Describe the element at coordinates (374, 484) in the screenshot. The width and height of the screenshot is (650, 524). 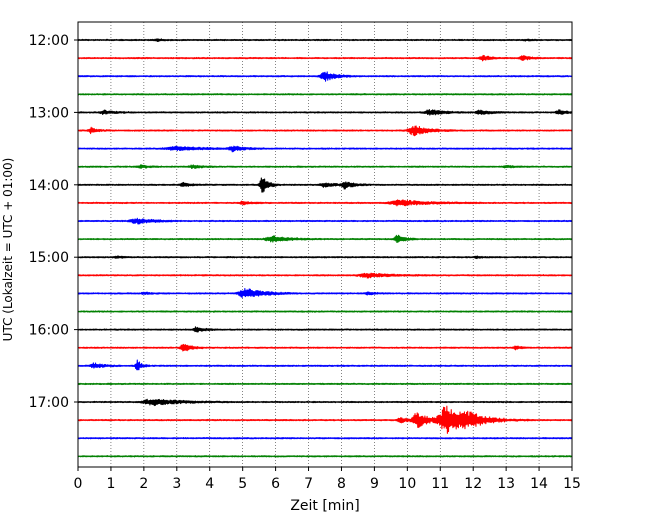
I see `x-tick-label: 9` at that location.